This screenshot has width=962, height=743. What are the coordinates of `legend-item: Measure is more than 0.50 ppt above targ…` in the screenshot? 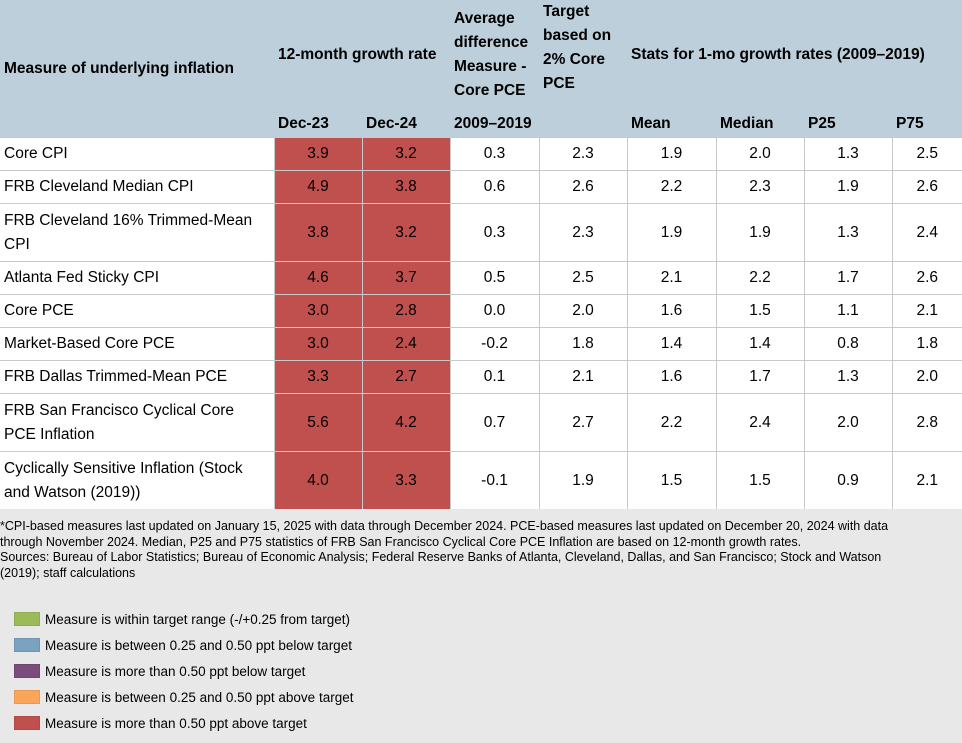 It's located at (183, 723).